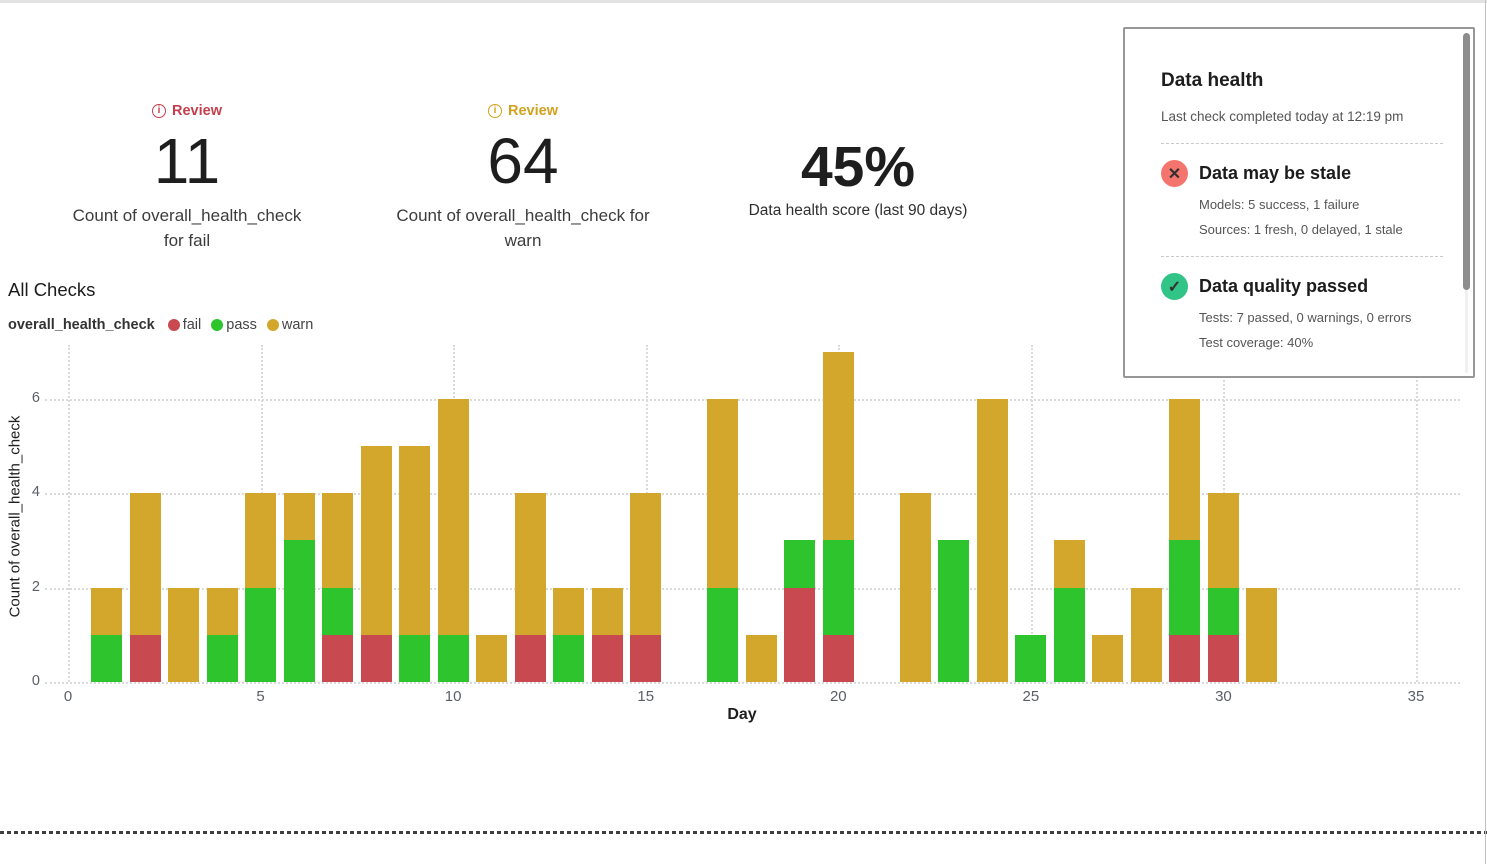 The width and height of the screenshot is (1487, 864). I want to click on review-badge-warn: i Review, so click(523, 111).